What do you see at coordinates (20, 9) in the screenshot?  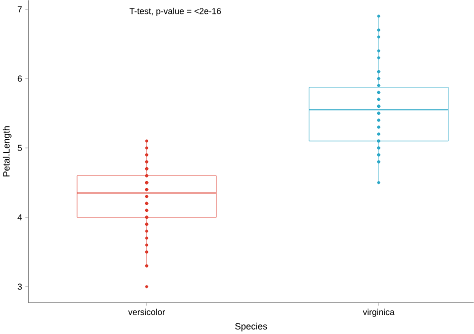 I see `y-tick-label: 7` at bounding box center [20, 9].